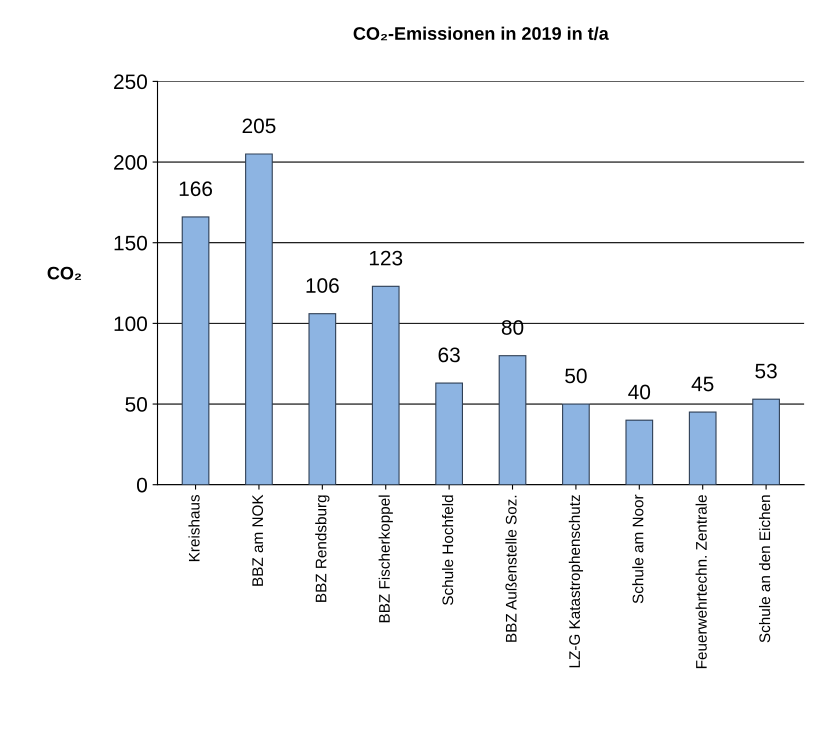 Image resolution: width=829 pixels, height=740 pixels. What do you see at coordinates (703, 384) in the screenshot?
I see `data-label: 45` at bounding box center [703, 384].